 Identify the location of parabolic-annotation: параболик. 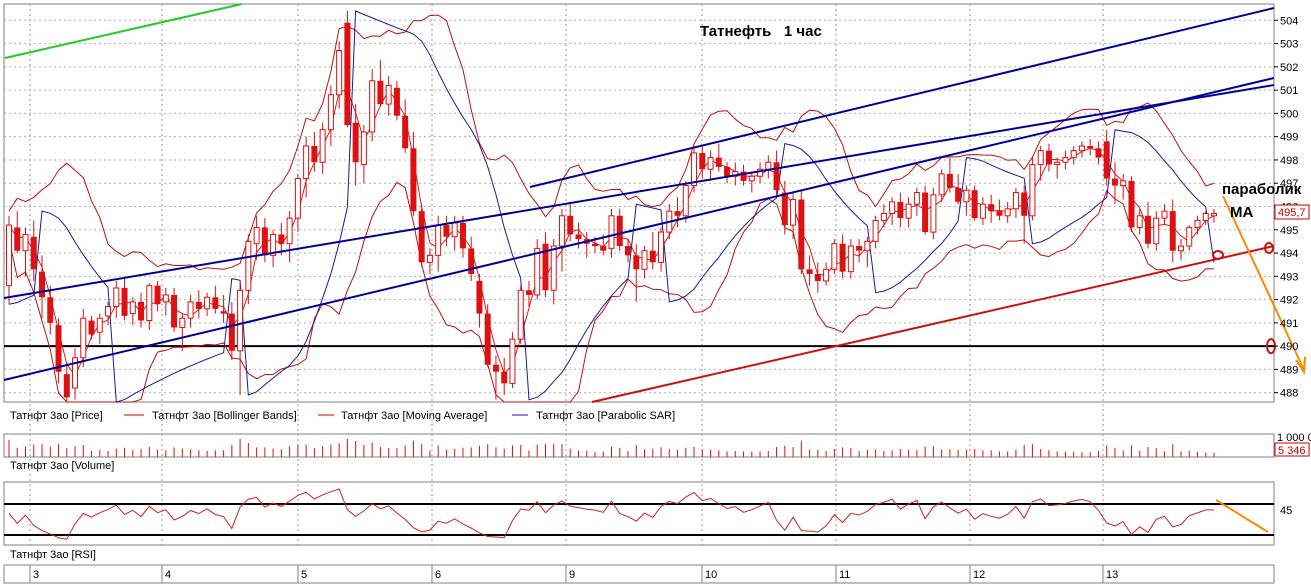
(1262, 189).